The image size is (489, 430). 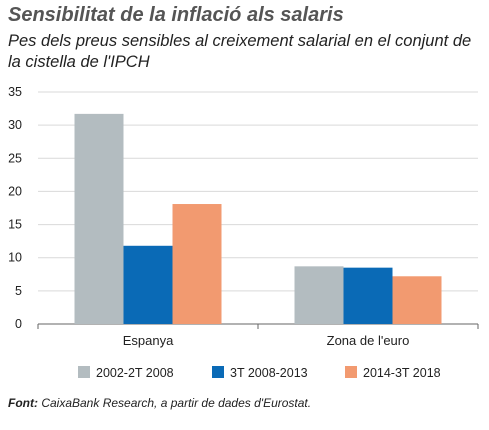 What do you see at coordinates (269, 373) in the screenshot?
I see `legend-label: 3T 2008-2013` at bounding box center [269, 373].